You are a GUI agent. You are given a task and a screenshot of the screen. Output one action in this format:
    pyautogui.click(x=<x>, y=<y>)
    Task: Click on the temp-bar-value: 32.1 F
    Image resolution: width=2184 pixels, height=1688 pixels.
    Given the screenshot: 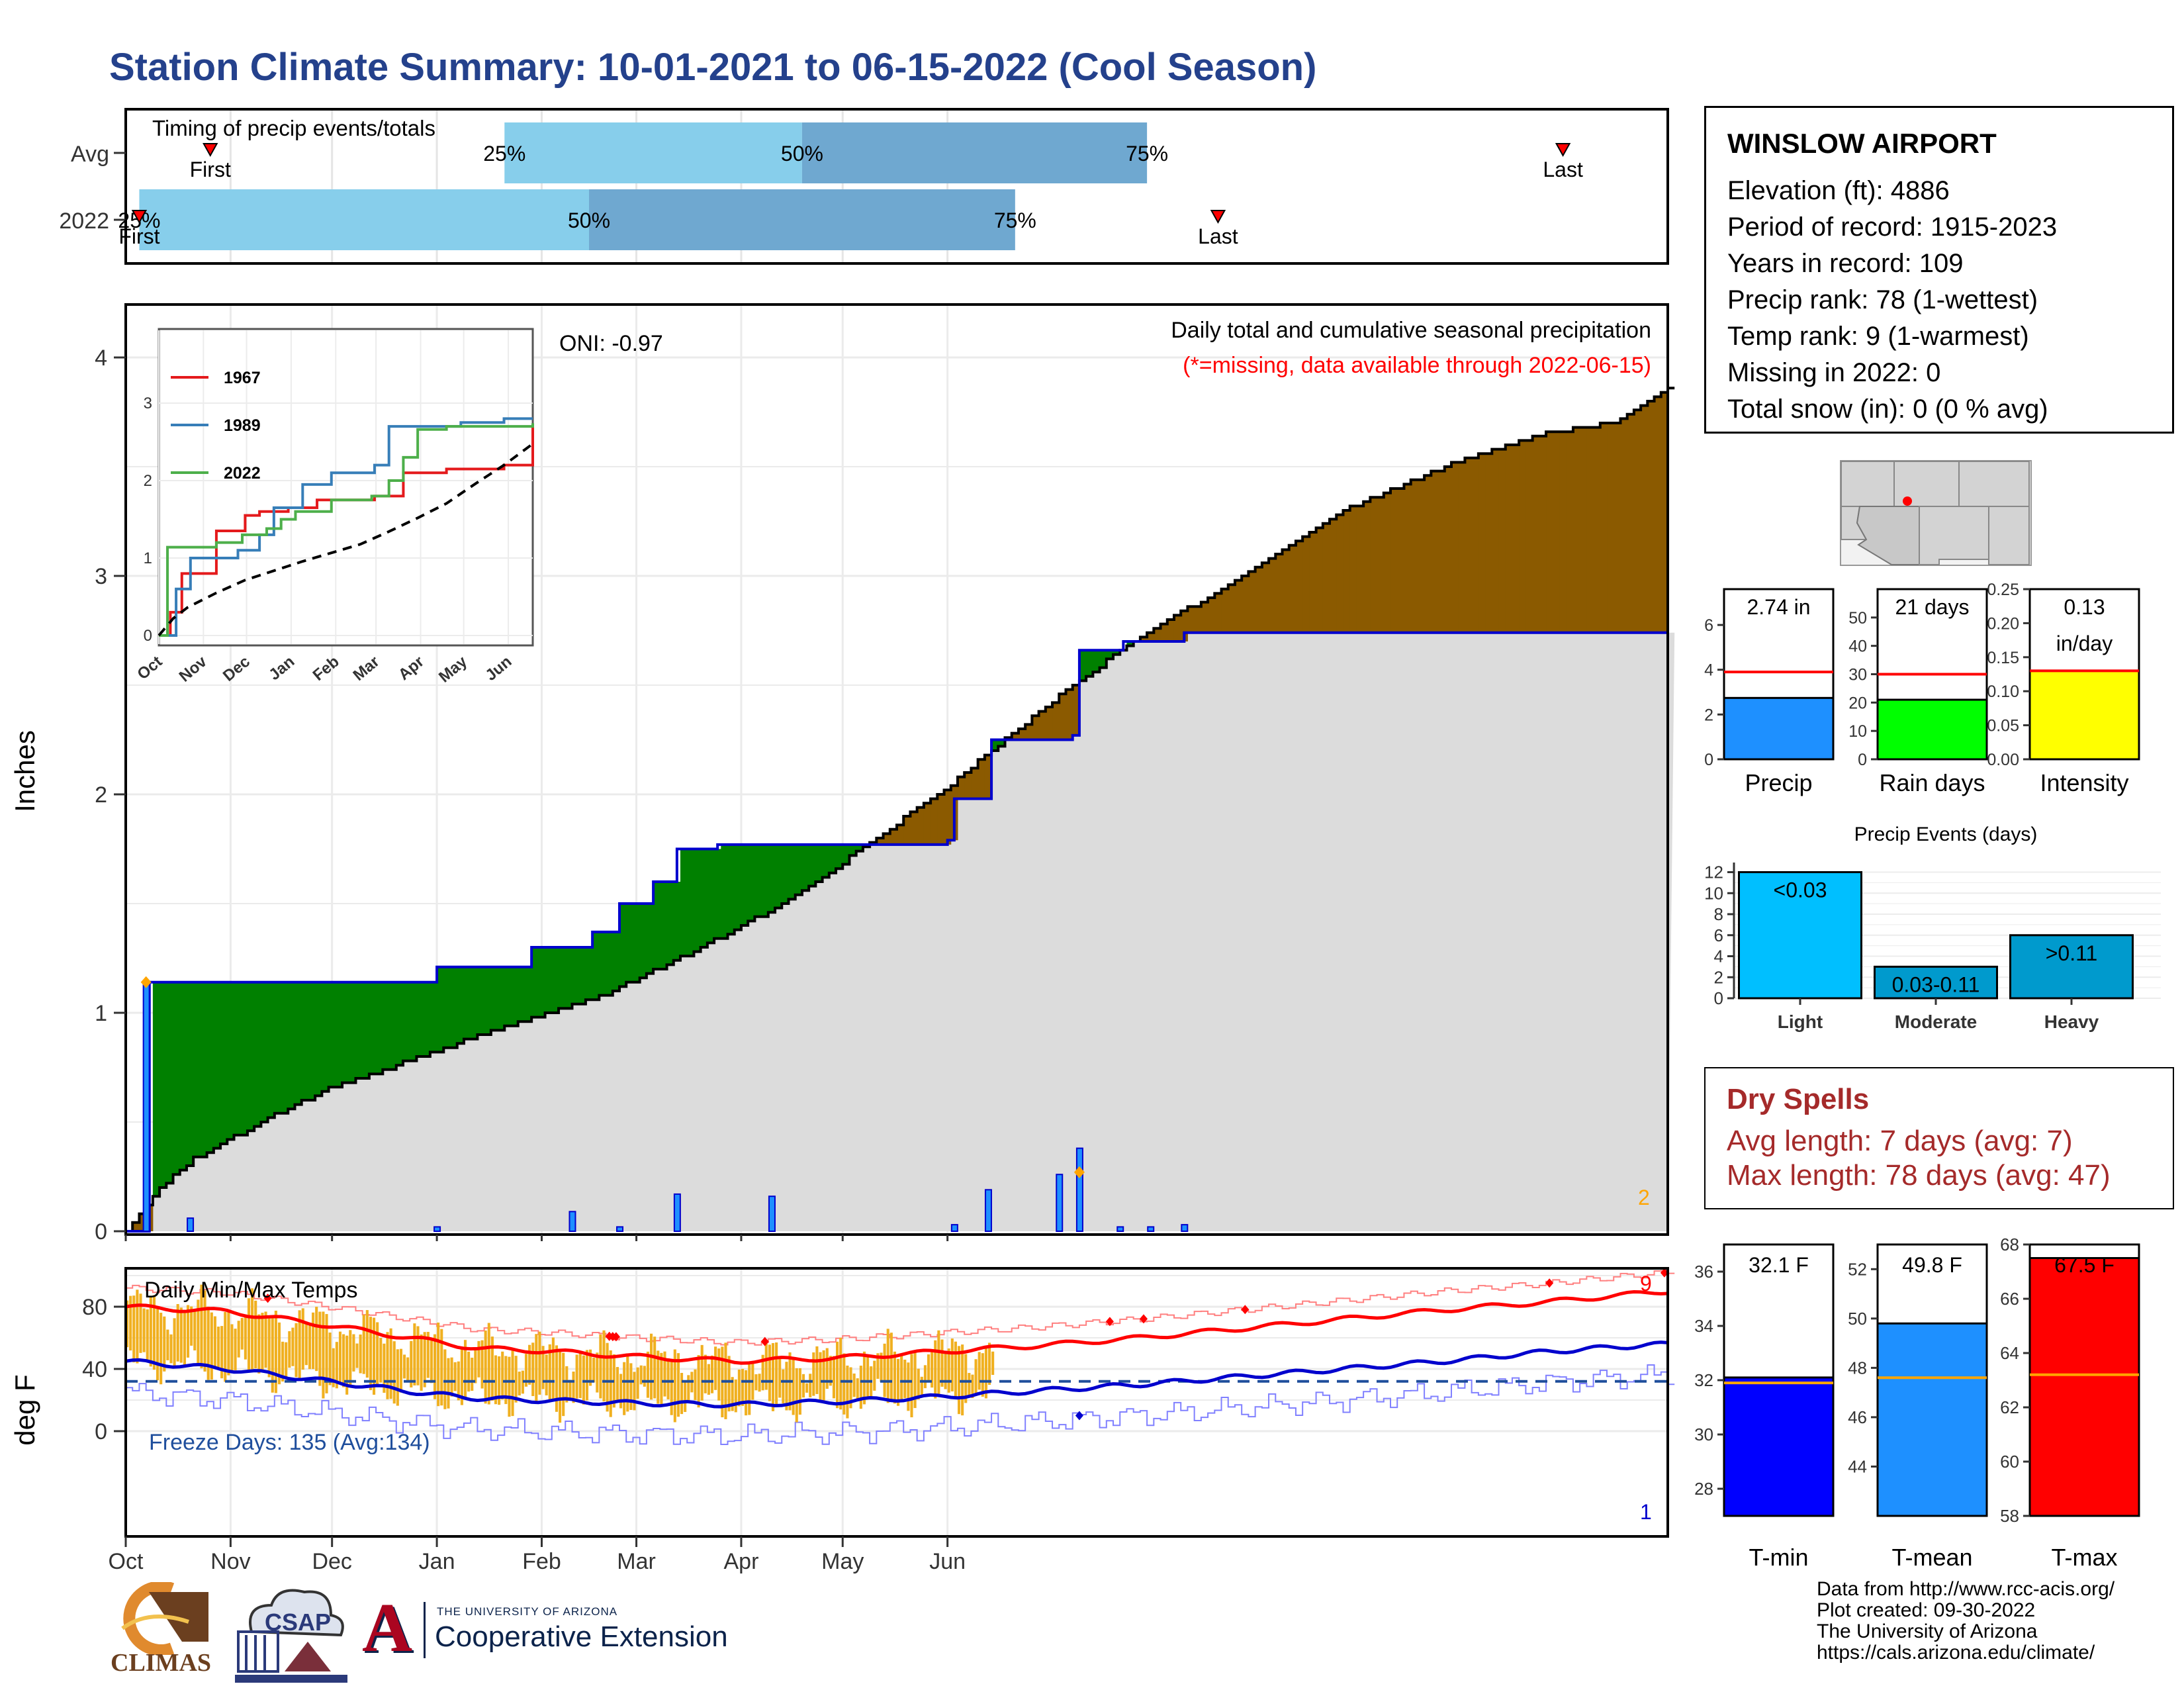 What is the action you would take?
    pyautogui.click(x=1779, y=1265)
    